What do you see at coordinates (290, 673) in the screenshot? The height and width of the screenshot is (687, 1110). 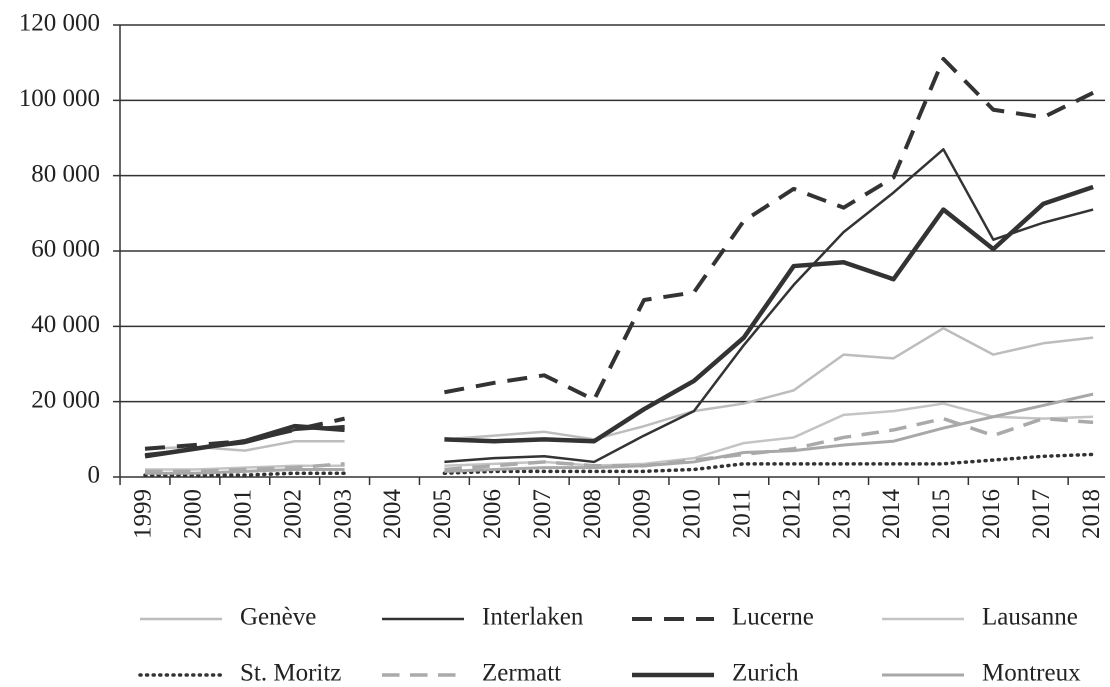 I see `legend-label: St. Moritz` at bounding box center [290, 673].